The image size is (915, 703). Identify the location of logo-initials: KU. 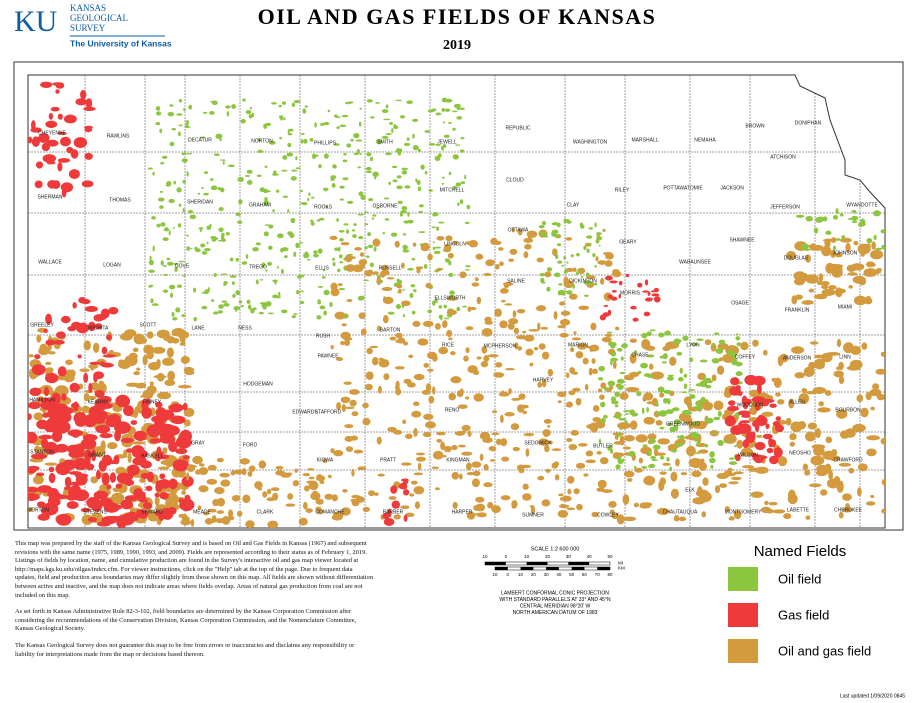
(36, 21).